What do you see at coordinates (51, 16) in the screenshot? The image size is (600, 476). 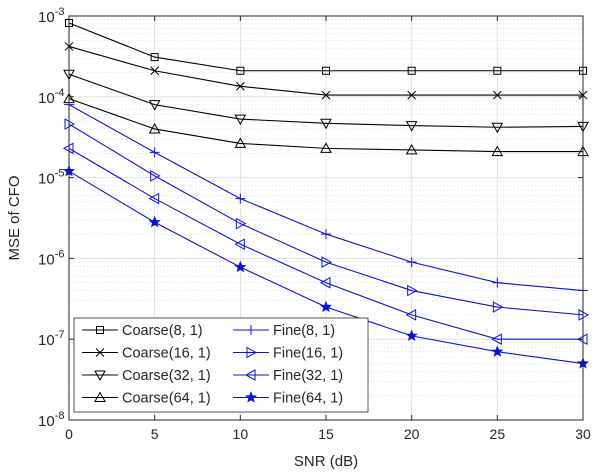 I see `y-tick-label: 10⁻³` at bounding box center [51, 16].